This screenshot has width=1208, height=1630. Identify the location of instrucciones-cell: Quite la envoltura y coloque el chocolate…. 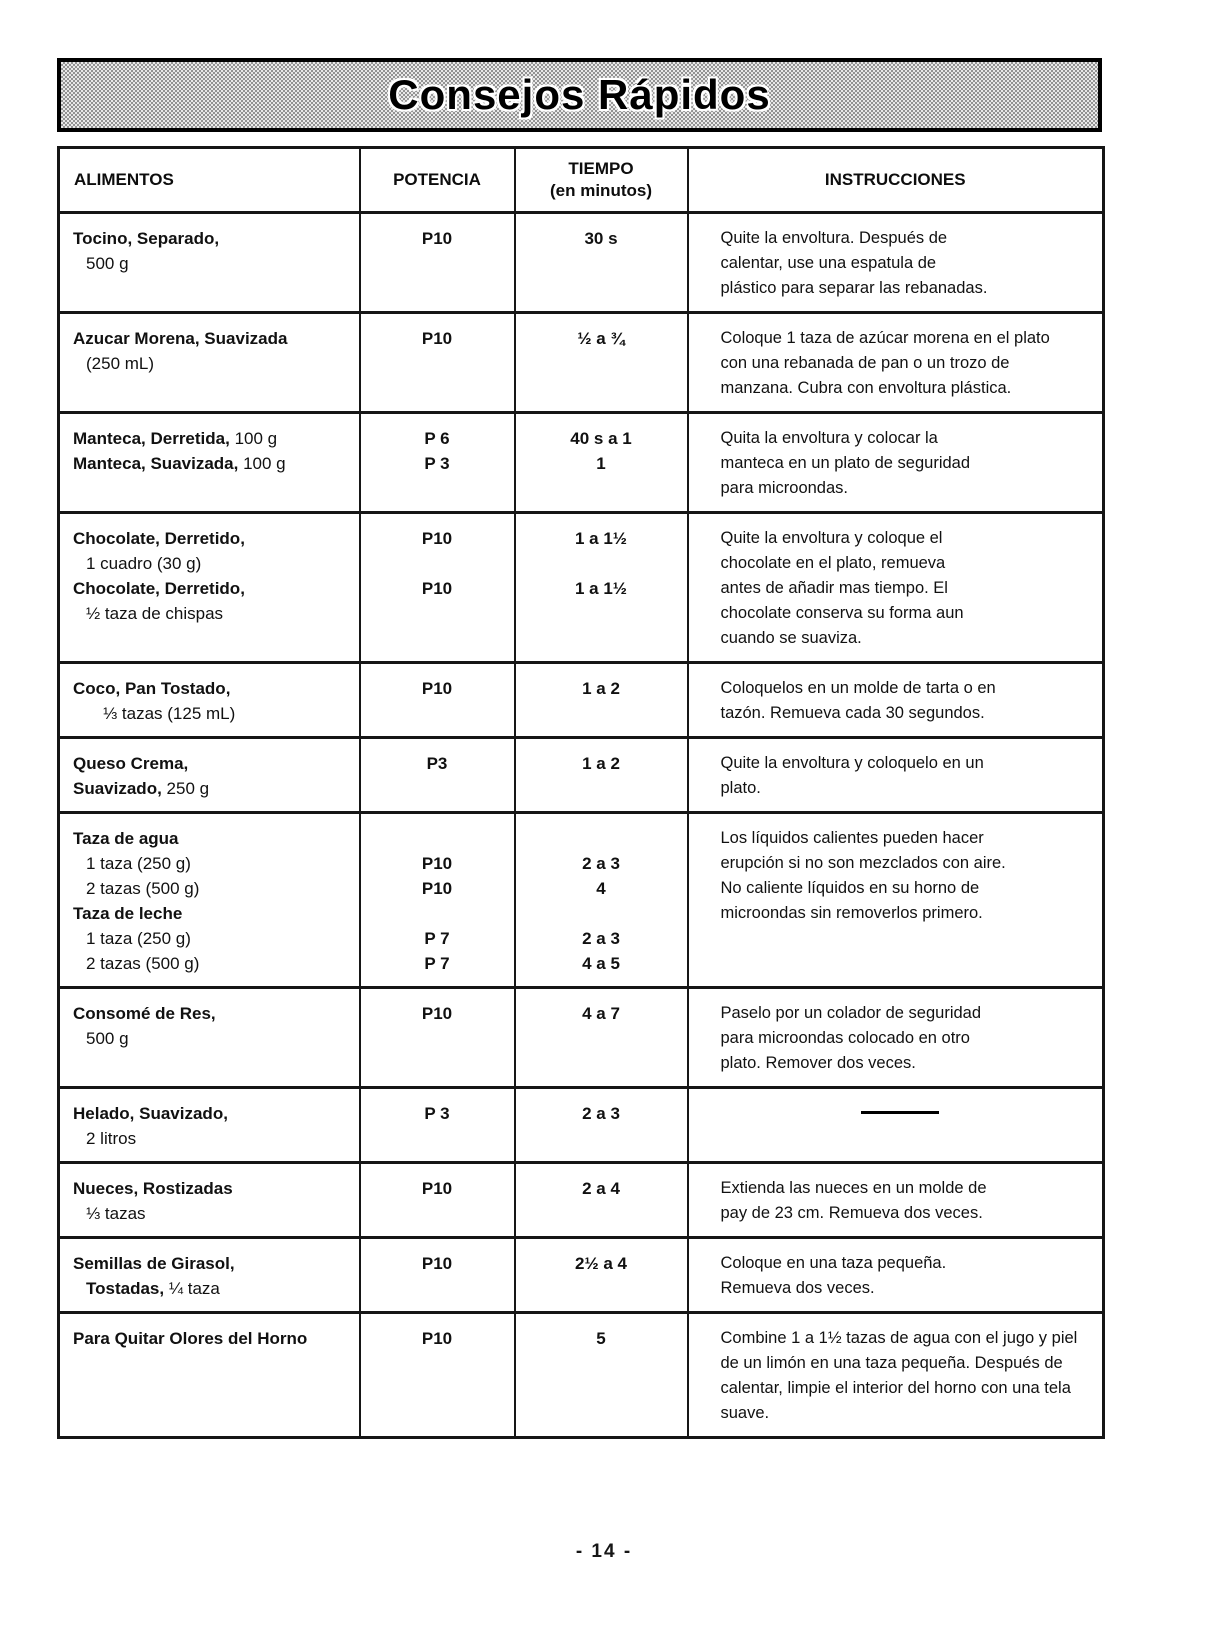
(895, 587).